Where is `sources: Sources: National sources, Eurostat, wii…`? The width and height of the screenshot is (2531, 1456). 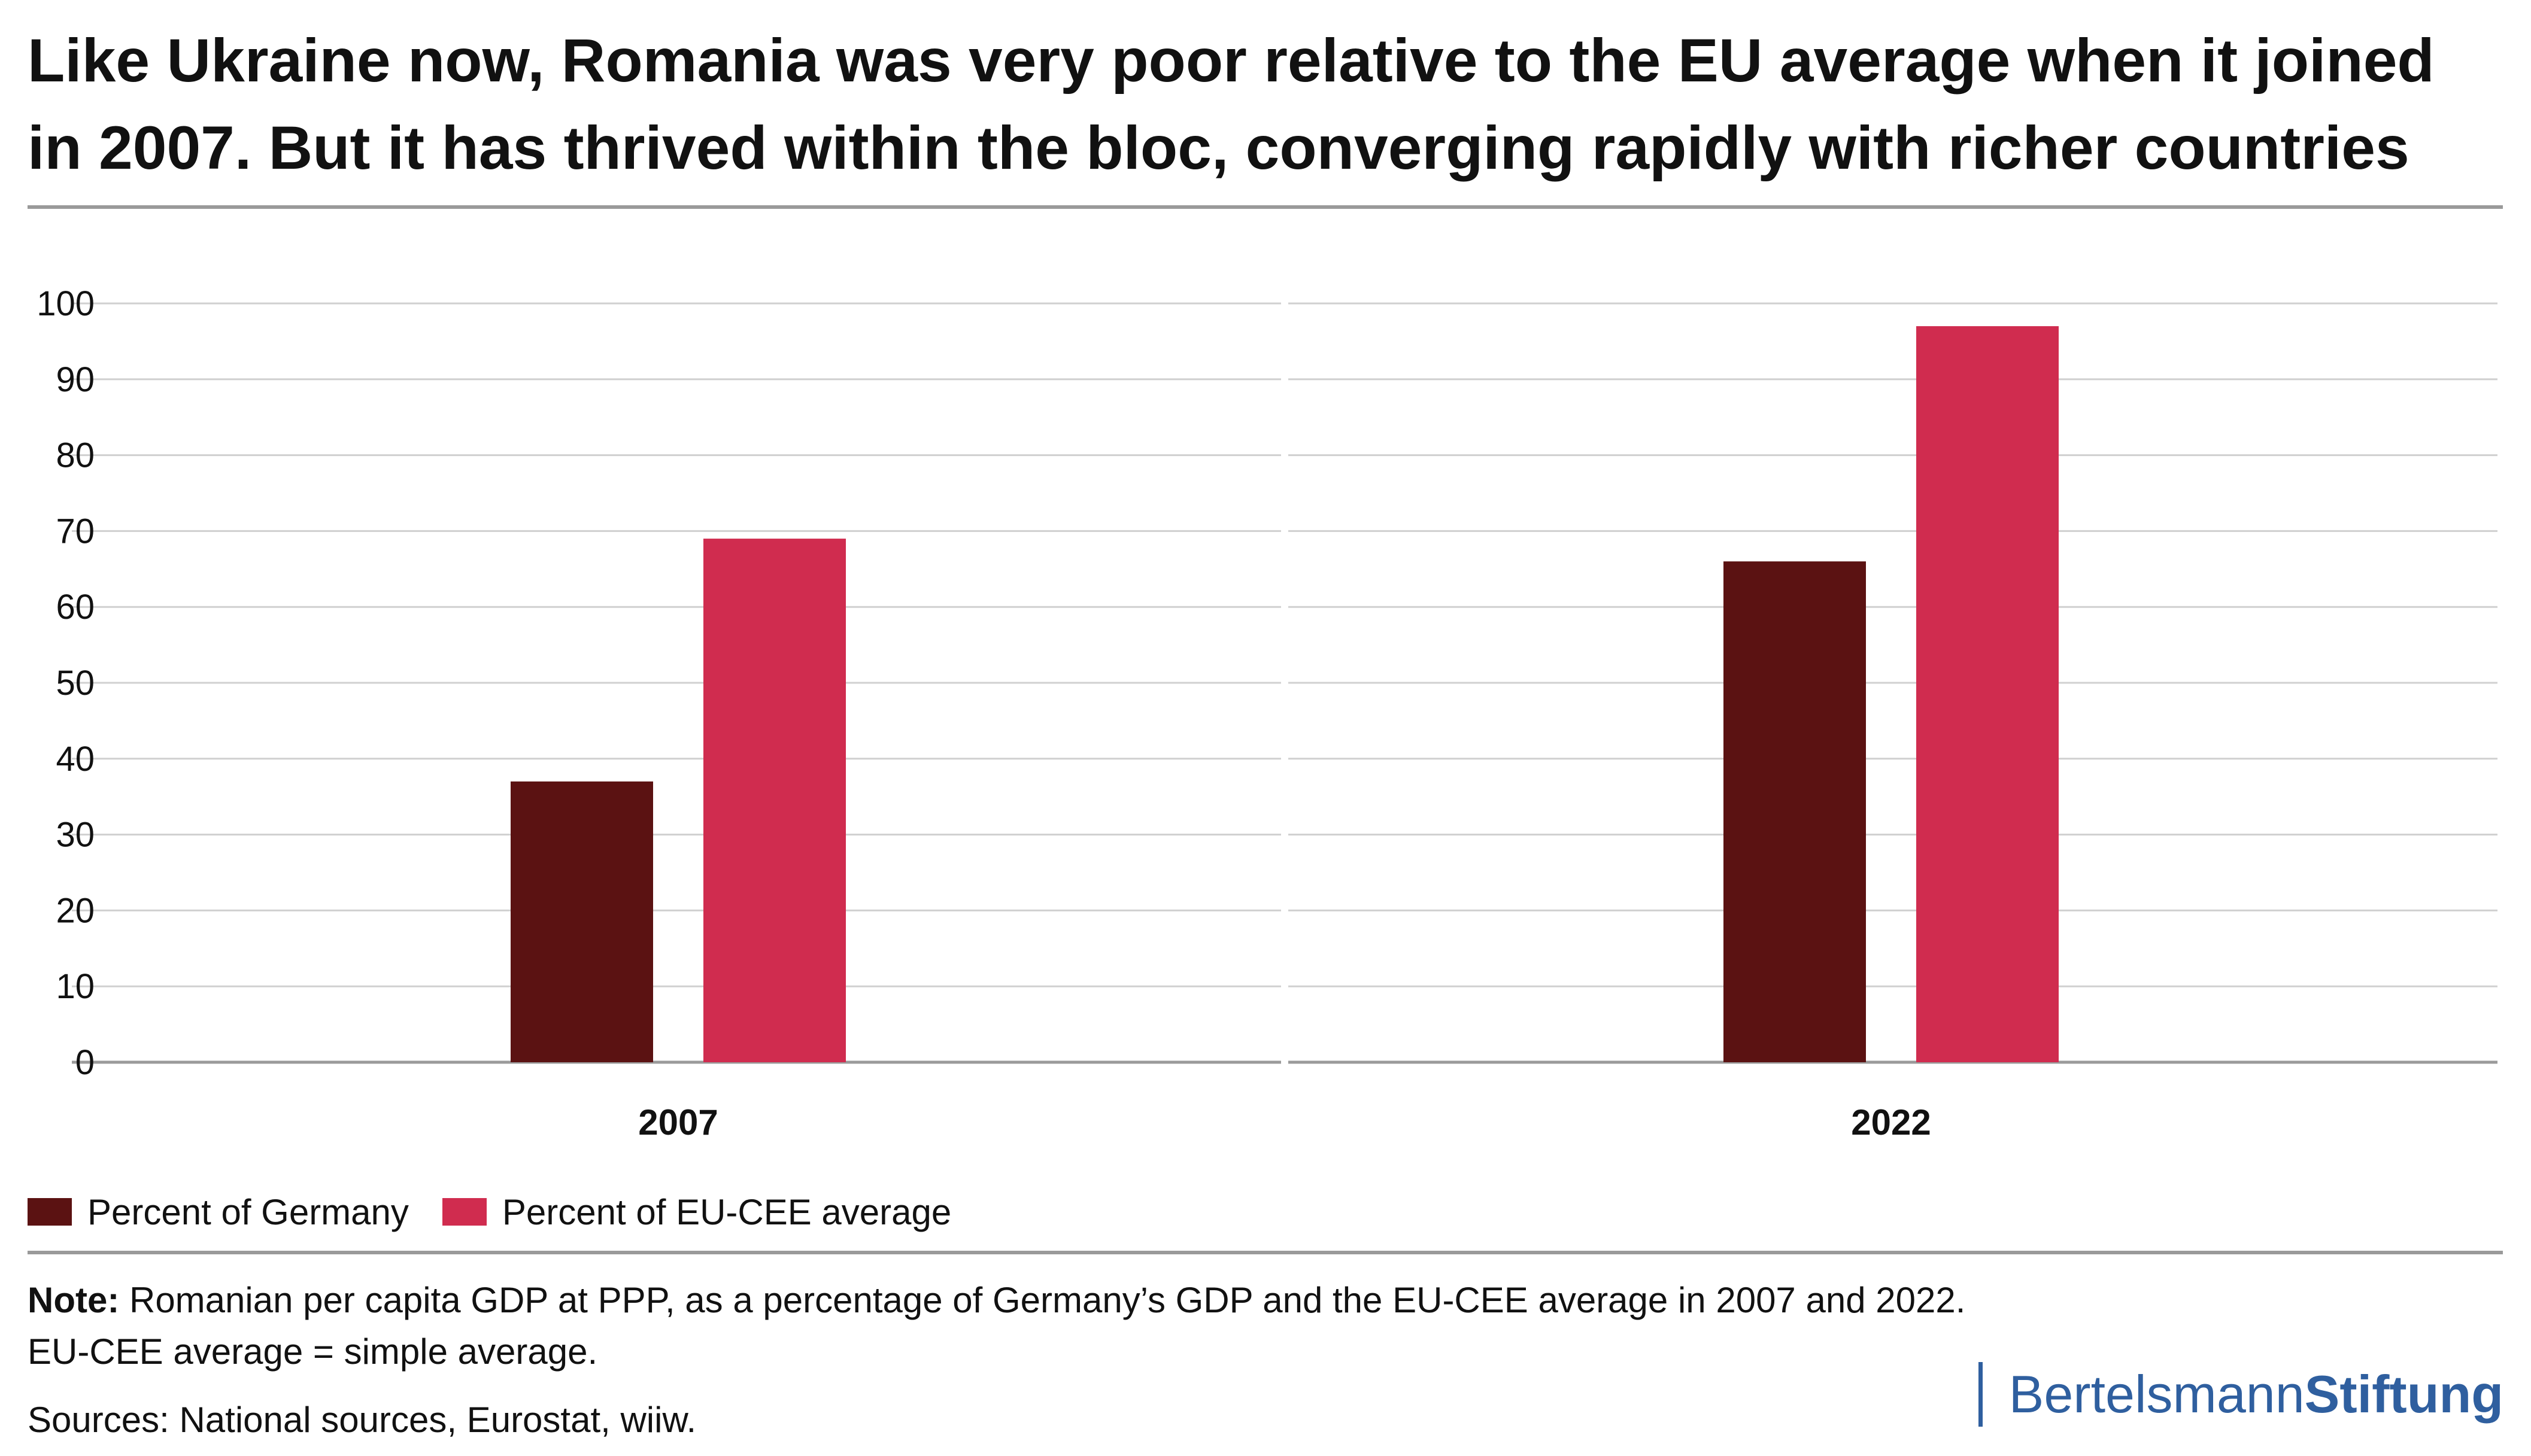 sources: Sources: National sources, Eurostat, wii… is located at coordinates (362, 1420).